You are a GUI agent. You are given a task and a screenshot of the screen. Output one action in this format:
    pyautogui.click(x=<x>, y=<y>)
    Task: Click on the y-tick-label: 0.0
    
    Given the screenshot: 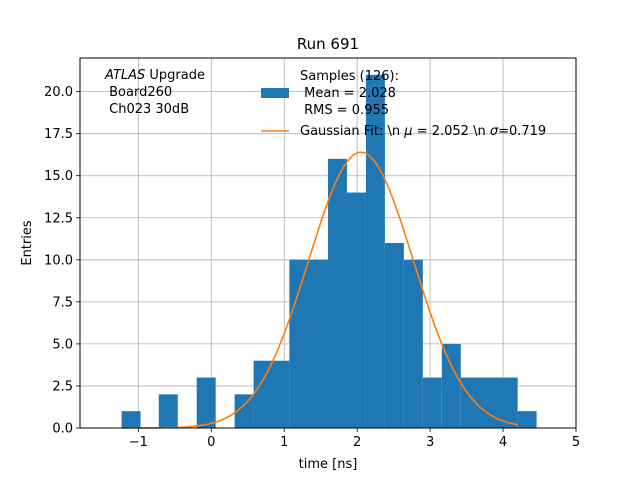 What is the action you would take?
    pyautogui.click(x=62, y=429)
    